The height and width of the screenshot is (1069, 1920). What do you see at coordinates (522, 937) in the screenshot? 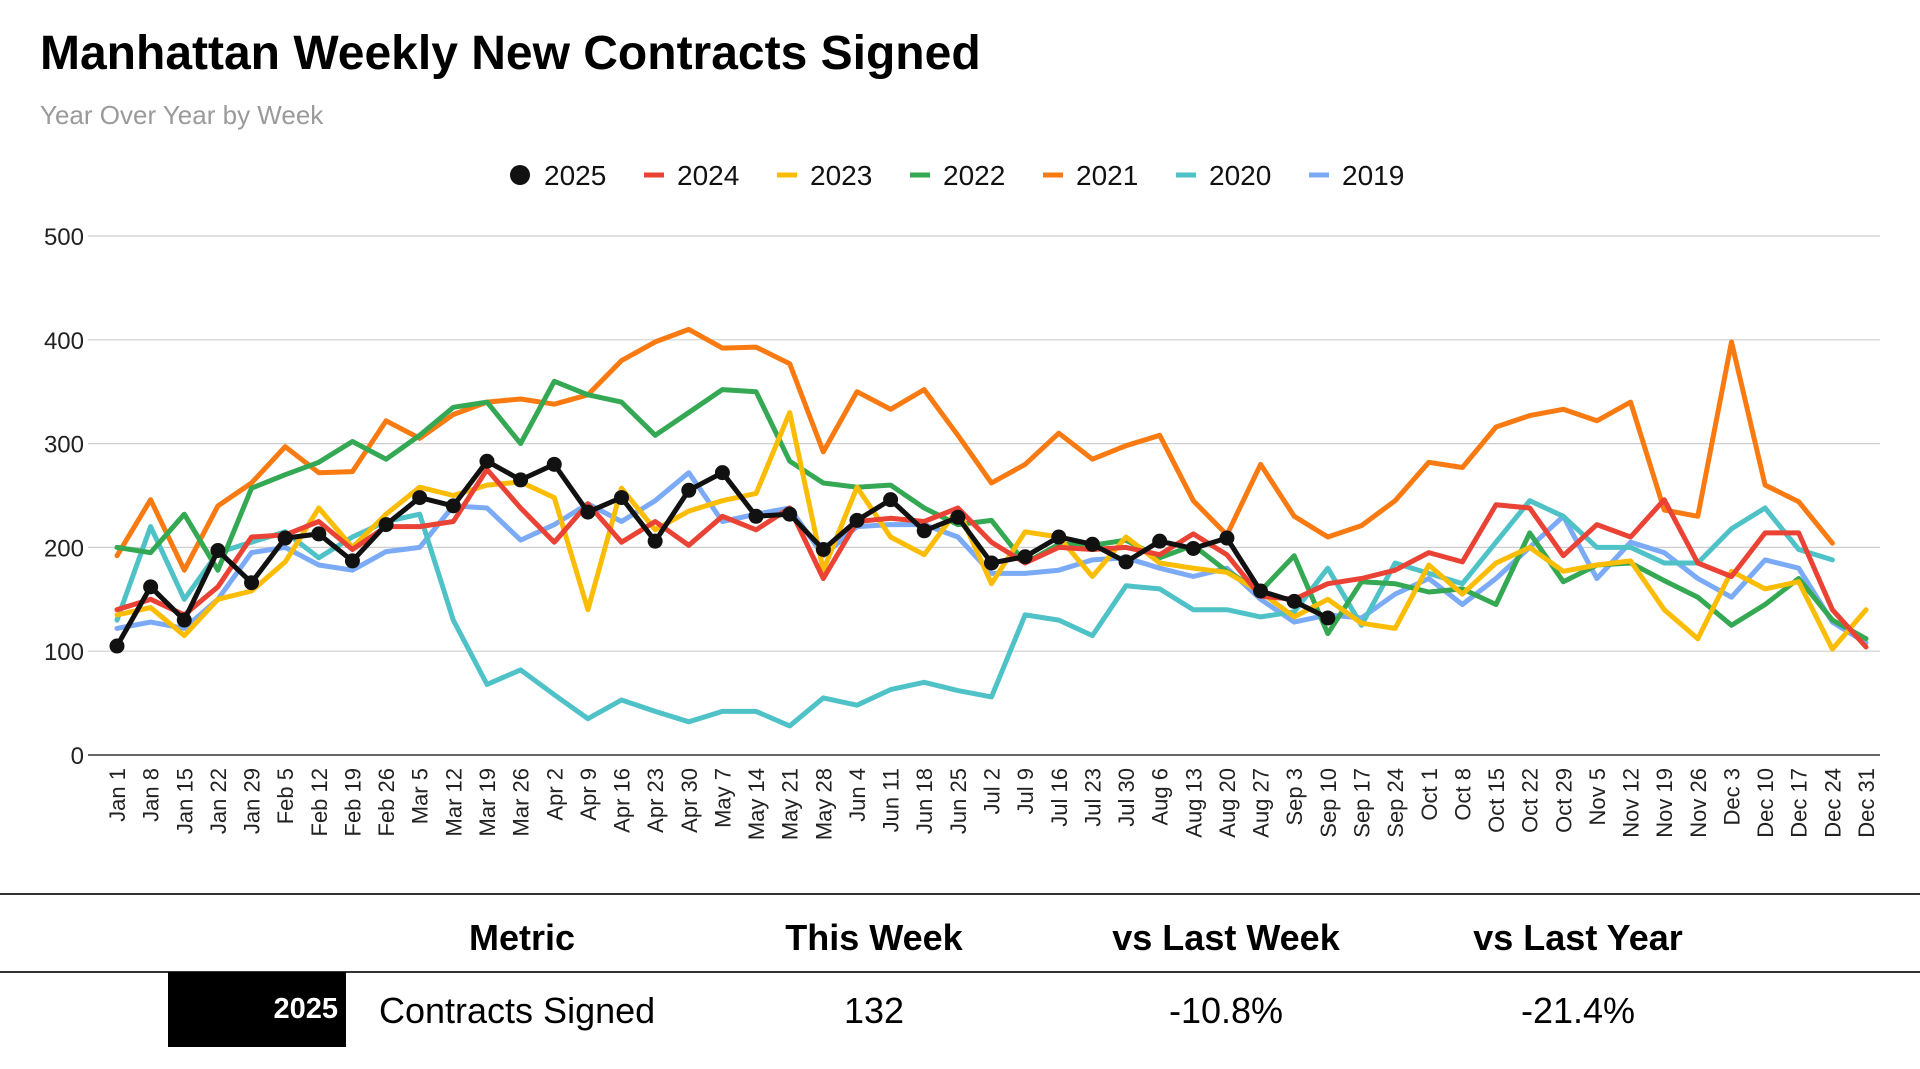
I see `header-metric: Metric` at bounding box center [522, 937].